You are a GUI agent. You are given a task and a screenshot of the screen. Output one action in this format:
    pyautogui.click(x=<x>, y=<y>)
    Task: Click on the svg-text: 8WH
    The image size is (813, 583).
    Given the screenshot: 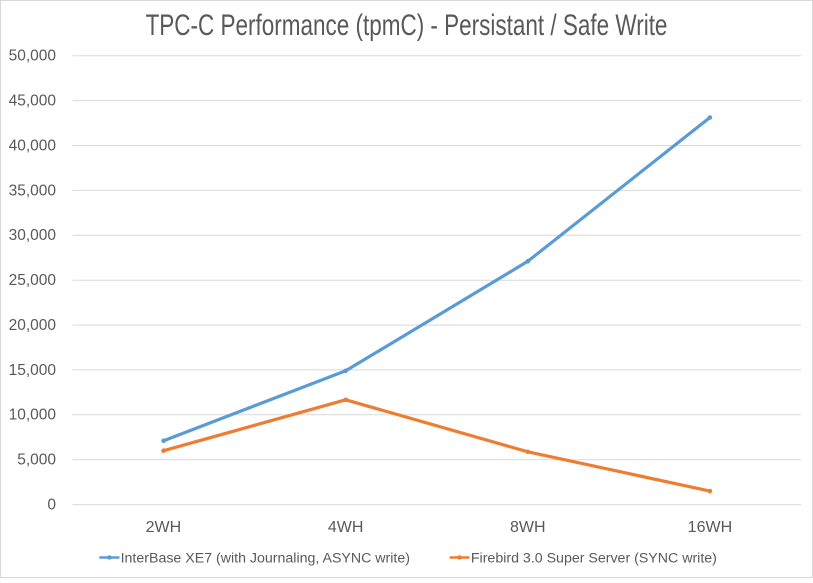 What is the action you would take?
    pyautogui.click(x=528, y=527)
    